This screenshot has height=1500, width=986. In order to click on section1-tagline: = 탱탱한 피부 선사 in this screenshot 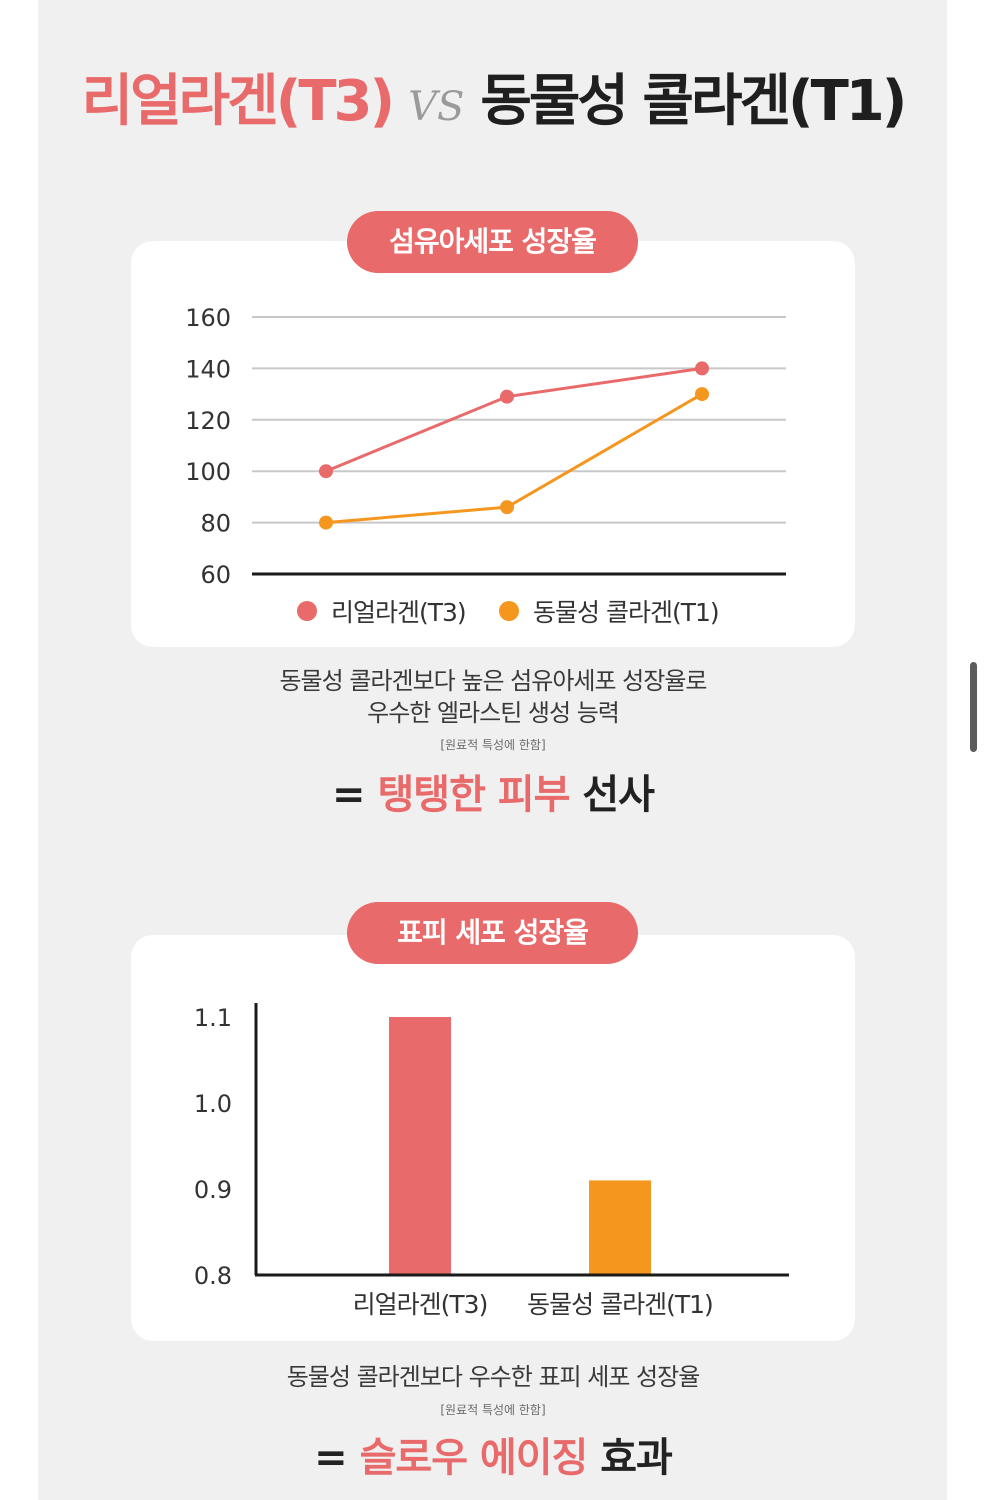, I will do `click(493, 791)`.